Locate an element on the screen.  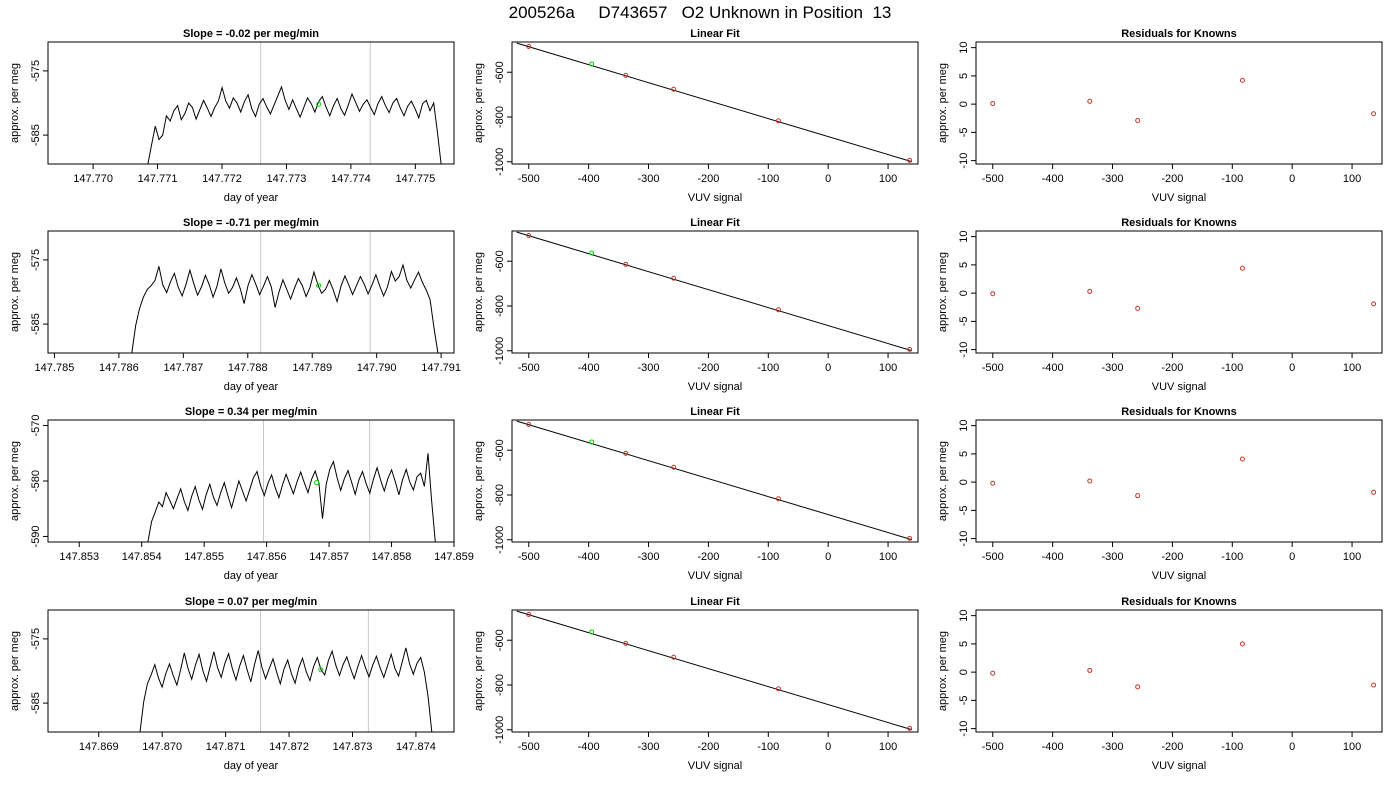
x-tick-label: 147.788 is located at coordinates (248, 368).